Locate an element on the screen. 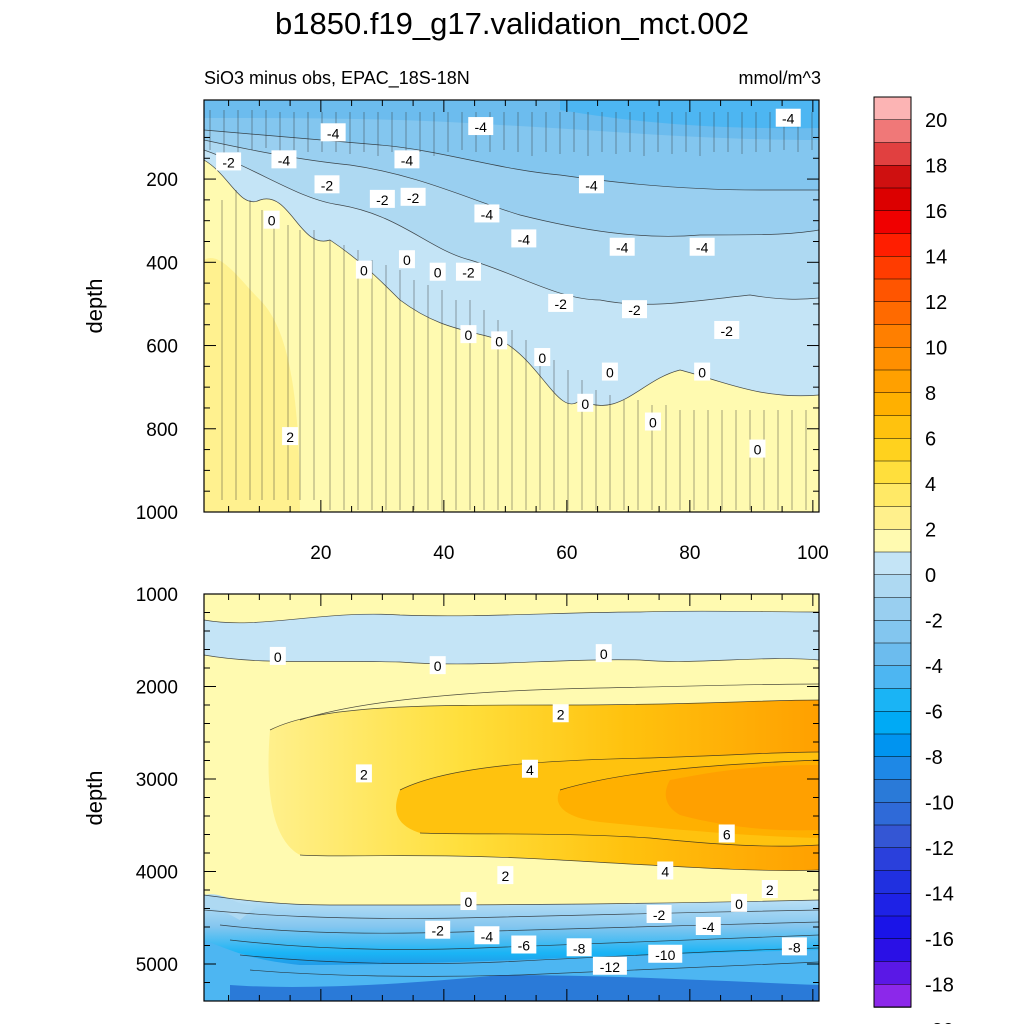  top-x-tick-labels: 20 40 60 80 100 is located at coordinates (569, 553).